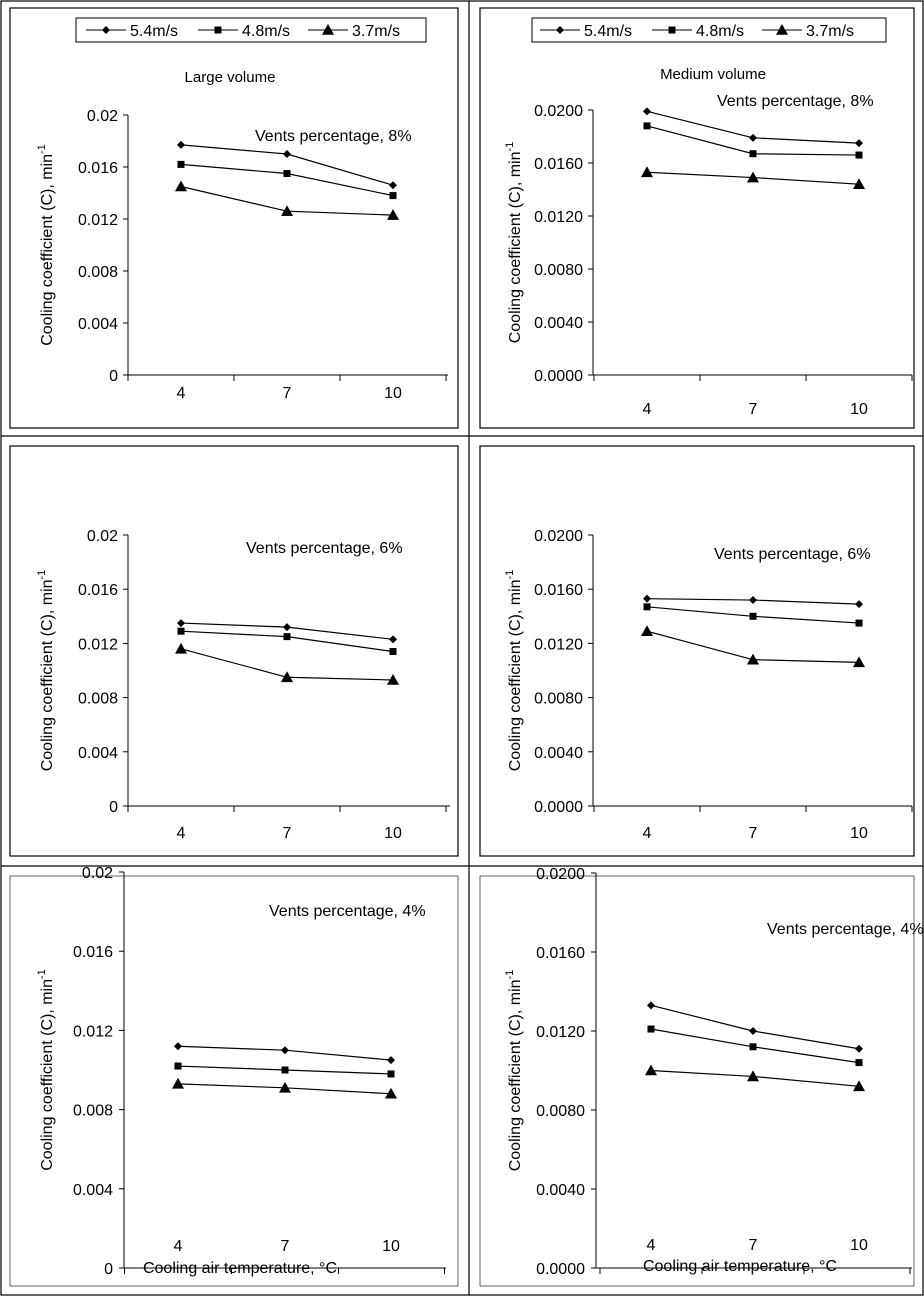 The width and height of the screenshot is (924, 1296). Describe the element at coordinates (102, 116) in the screenshot. I see `y-tick-label: 0.02` at that location.